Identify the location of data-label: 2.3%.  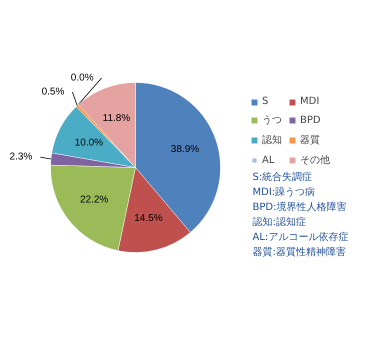
(21, 157).